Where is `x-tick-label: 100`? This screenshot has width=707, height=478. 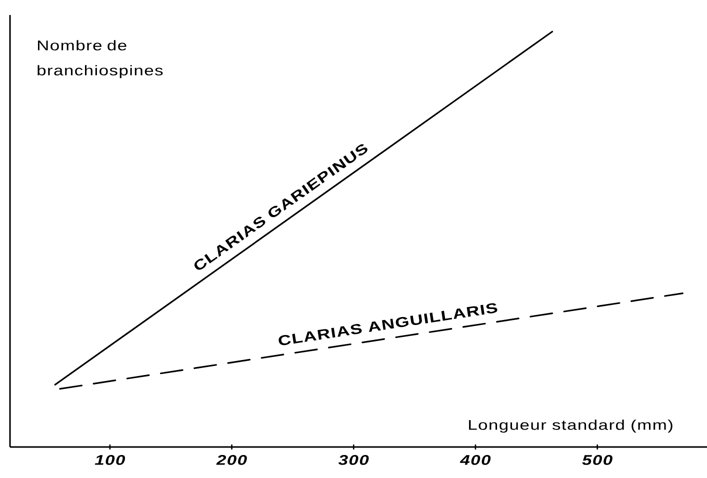 x-tick-label: 100 is located at coordinates (110, 460).